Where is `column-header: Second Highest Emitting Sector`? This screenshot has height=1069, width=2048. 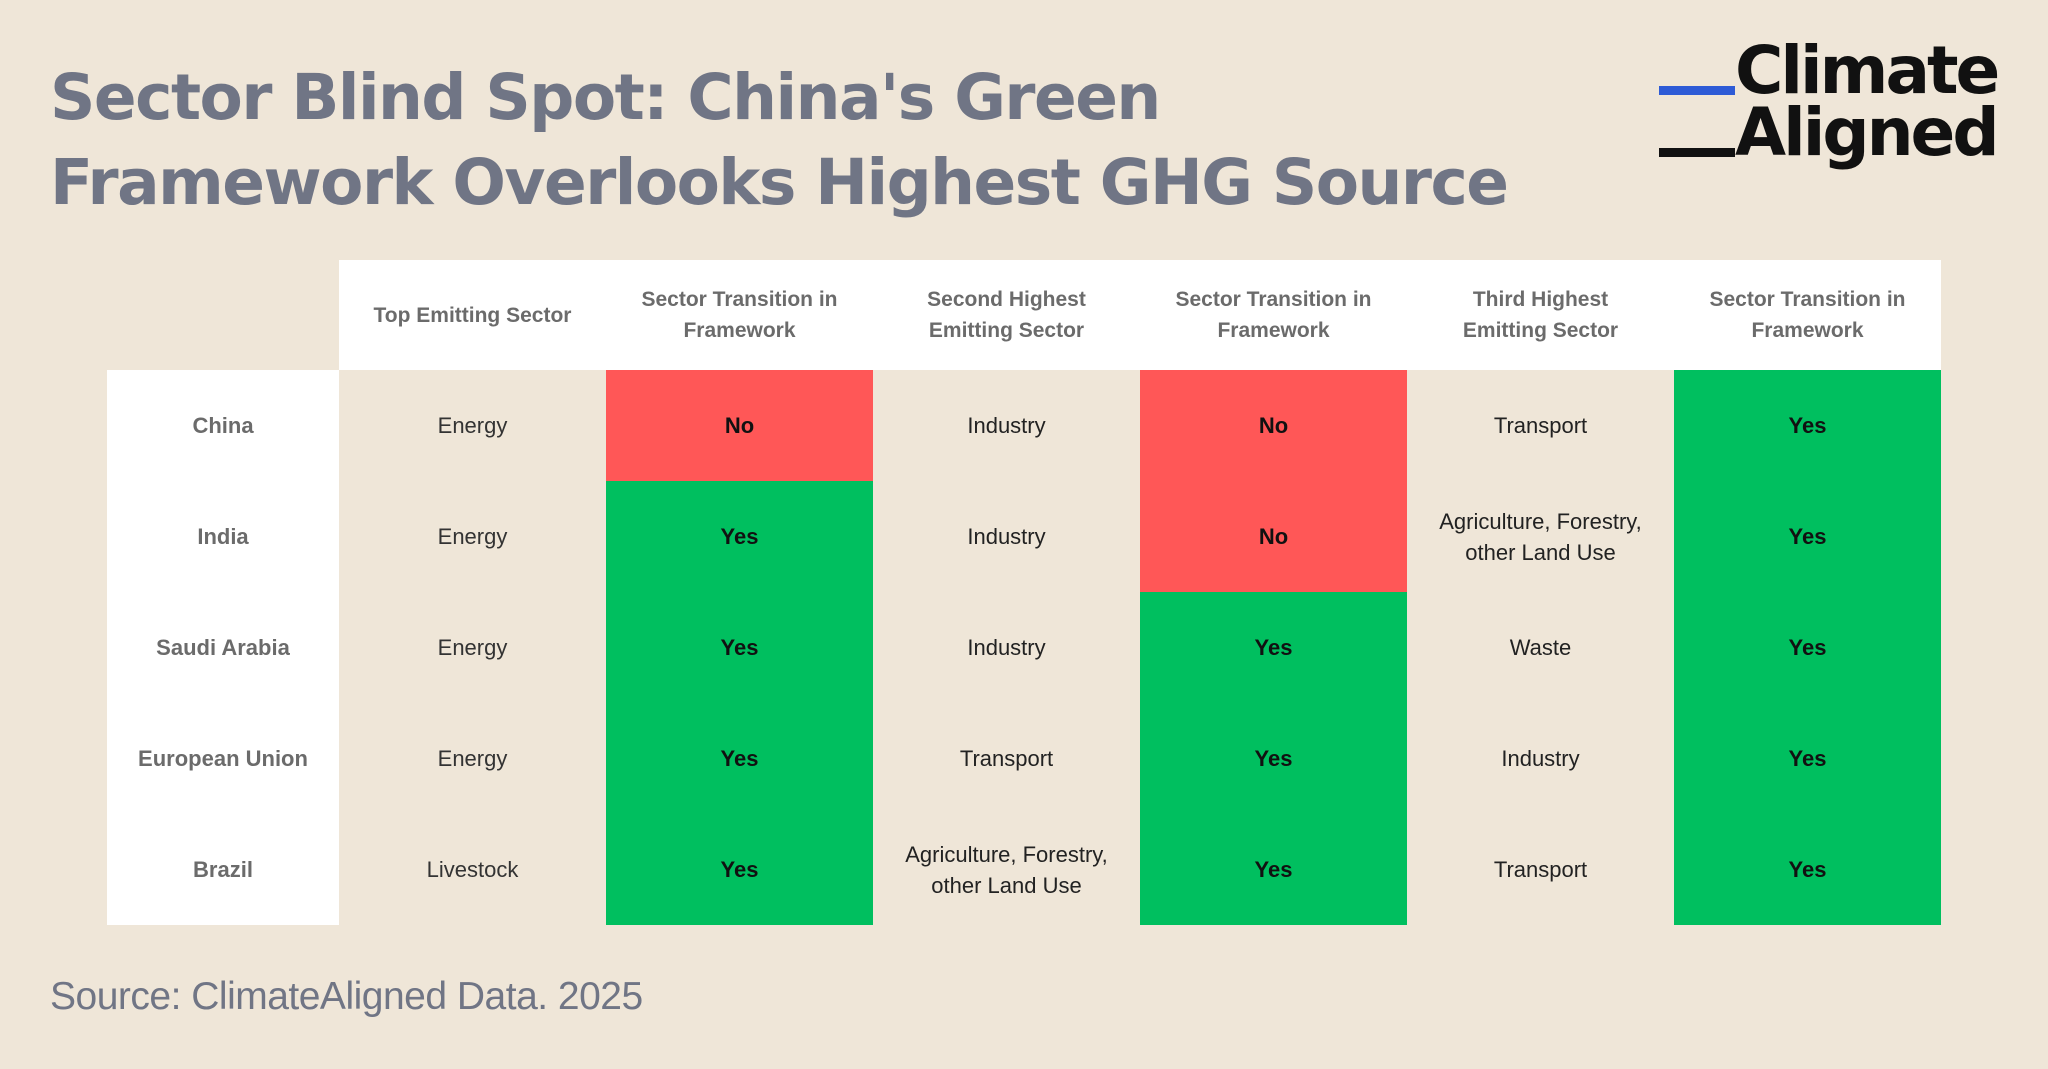
column-header: Second Highest Emitting Sector is located at coordinates (1006, 315).